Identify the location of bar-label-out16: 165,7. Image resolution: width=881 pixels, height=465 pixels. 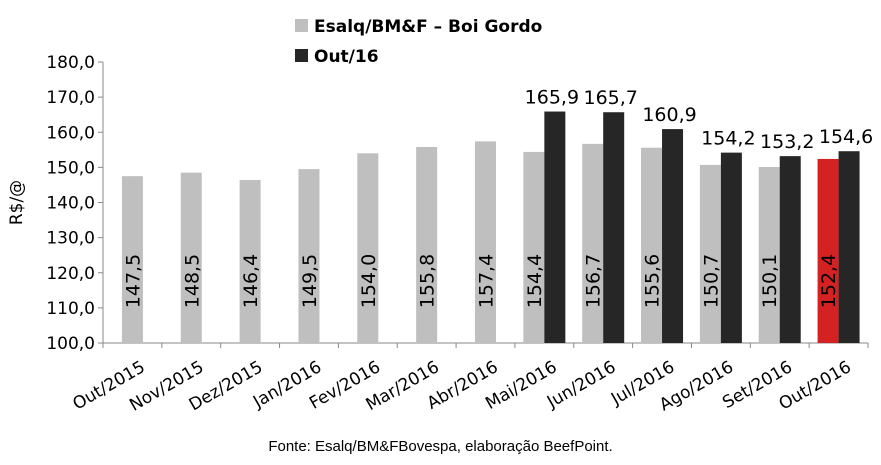
(610, 98).